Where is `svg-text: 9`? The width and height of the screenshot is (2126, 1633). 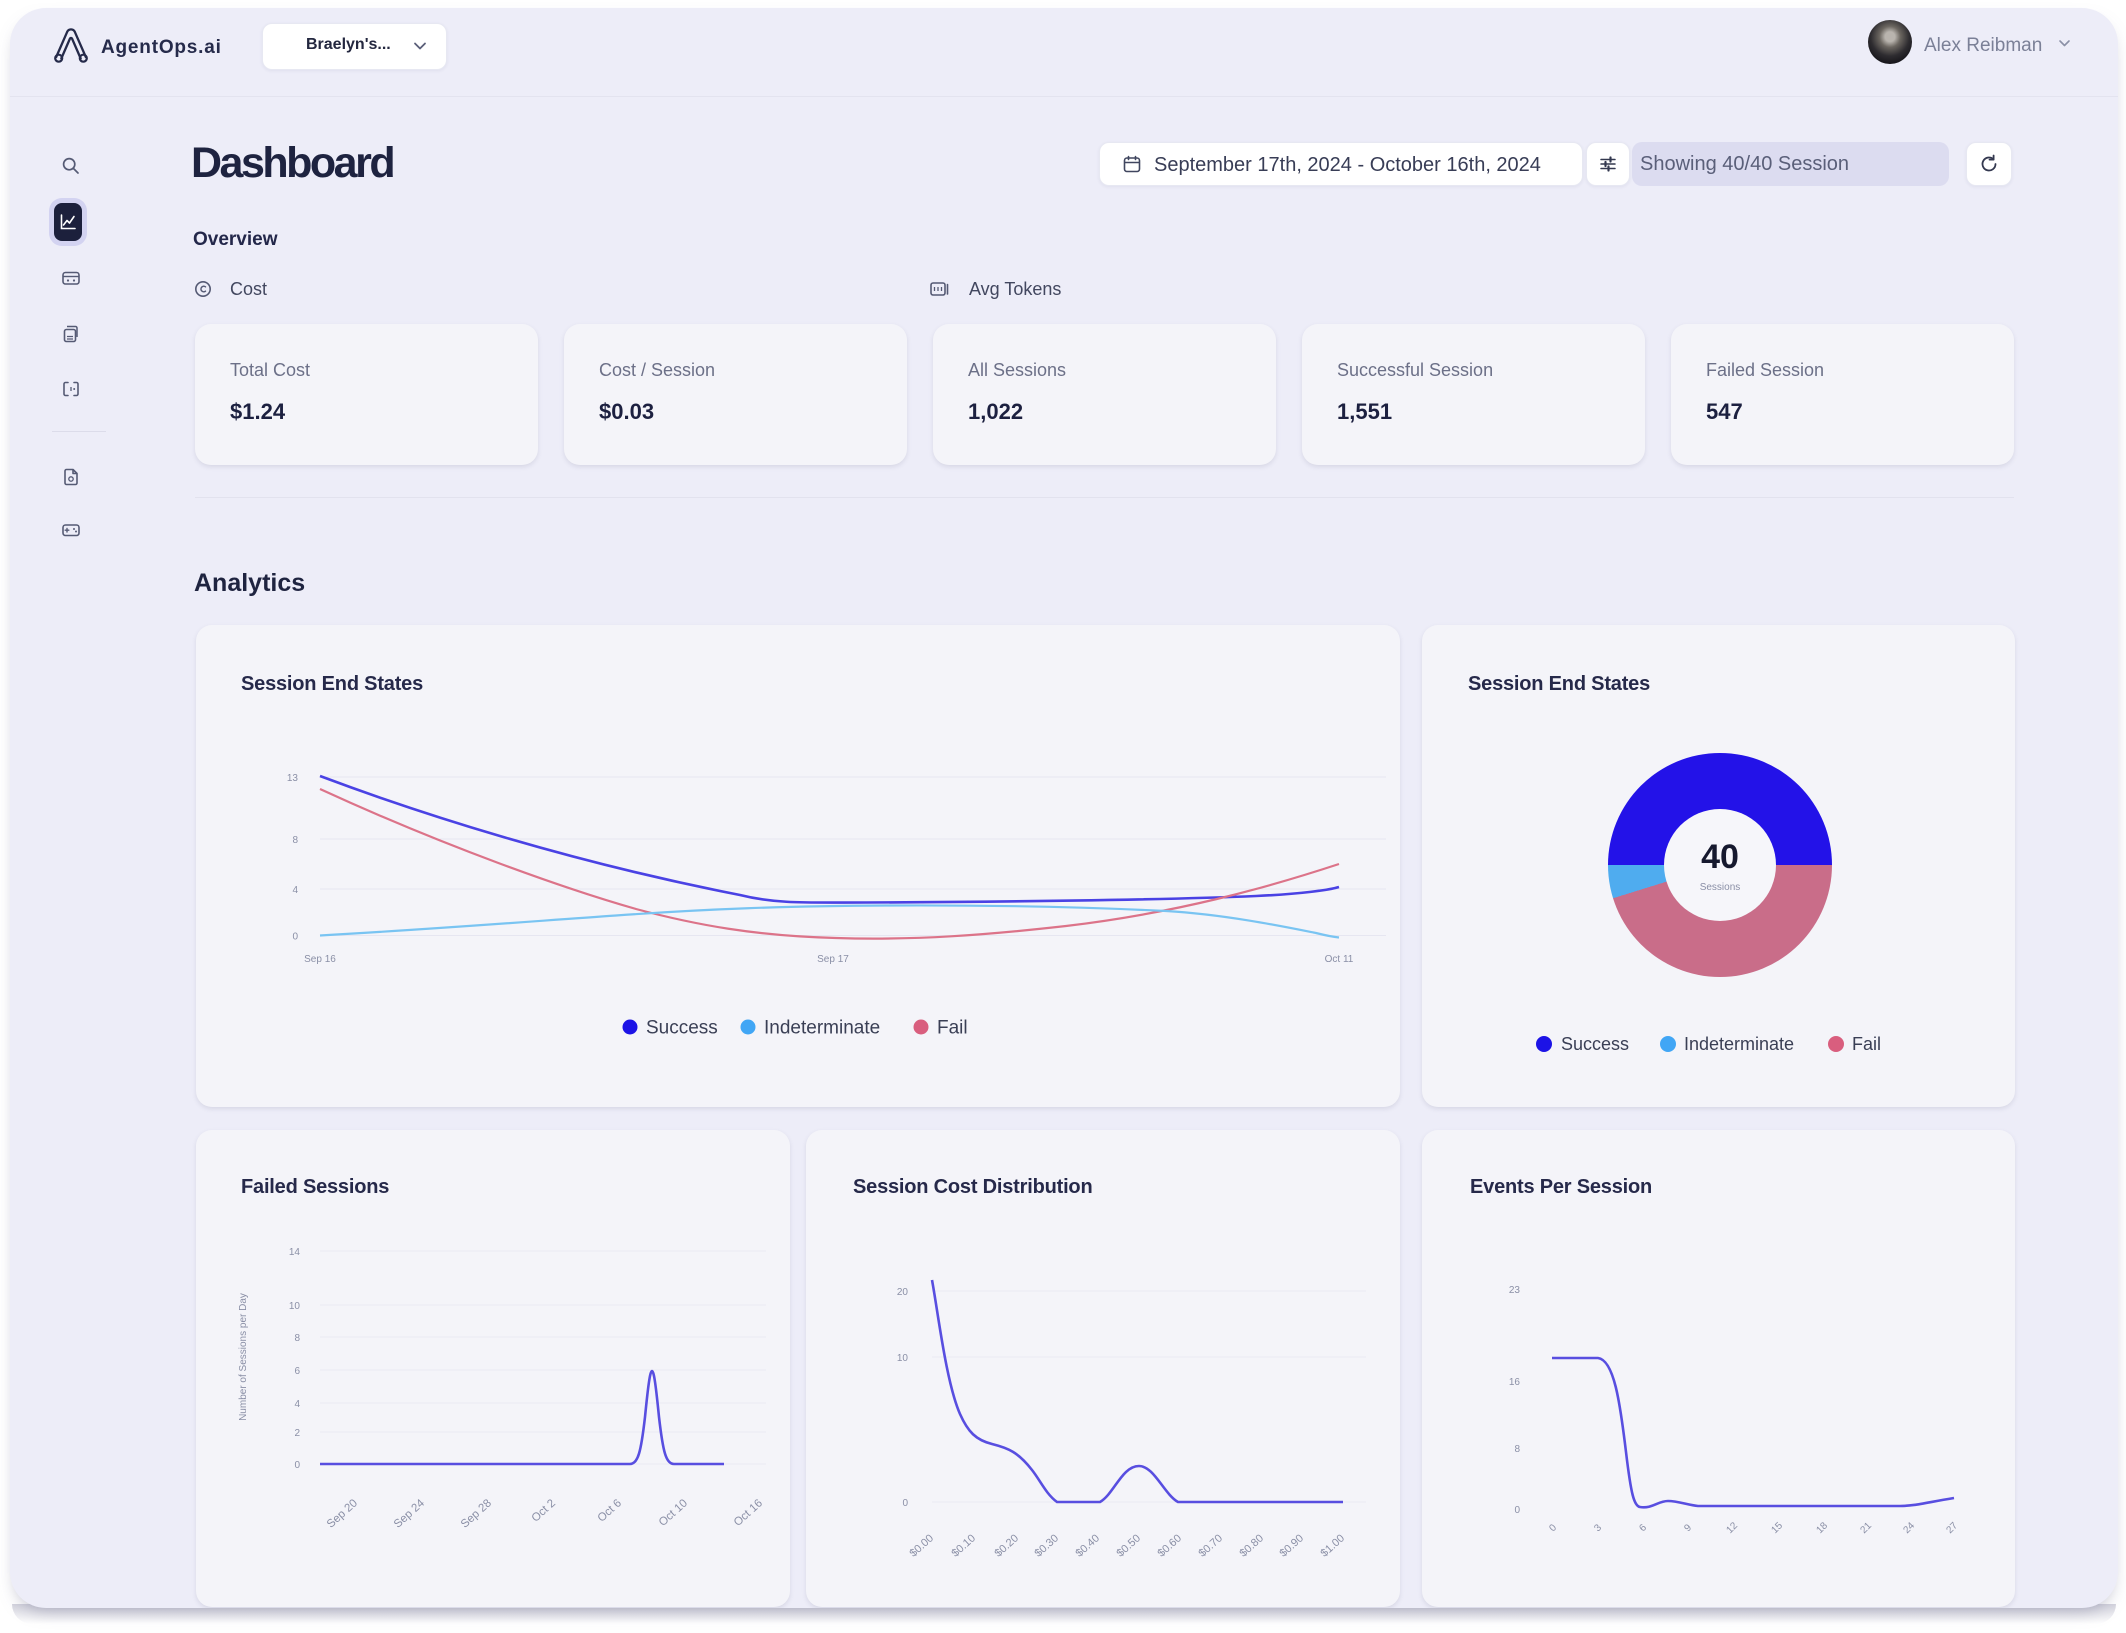 svg-text: 9 is located at coordinates (1688, 1528).